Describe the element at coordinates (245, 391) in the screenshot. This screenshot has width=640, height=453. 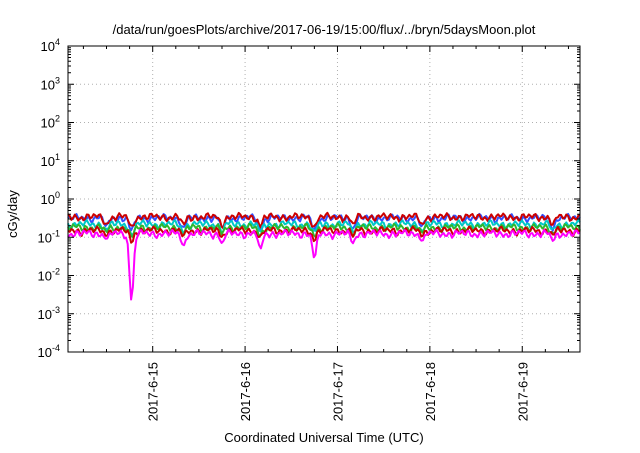
I see `x-tick-label: 2017-6-16` at that location.